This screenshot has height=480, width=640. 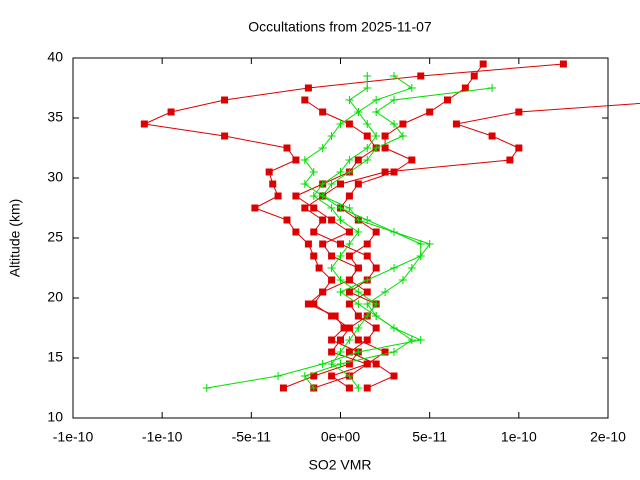 I want to click on y-tick-label: 20, so click(x=55, y=297).